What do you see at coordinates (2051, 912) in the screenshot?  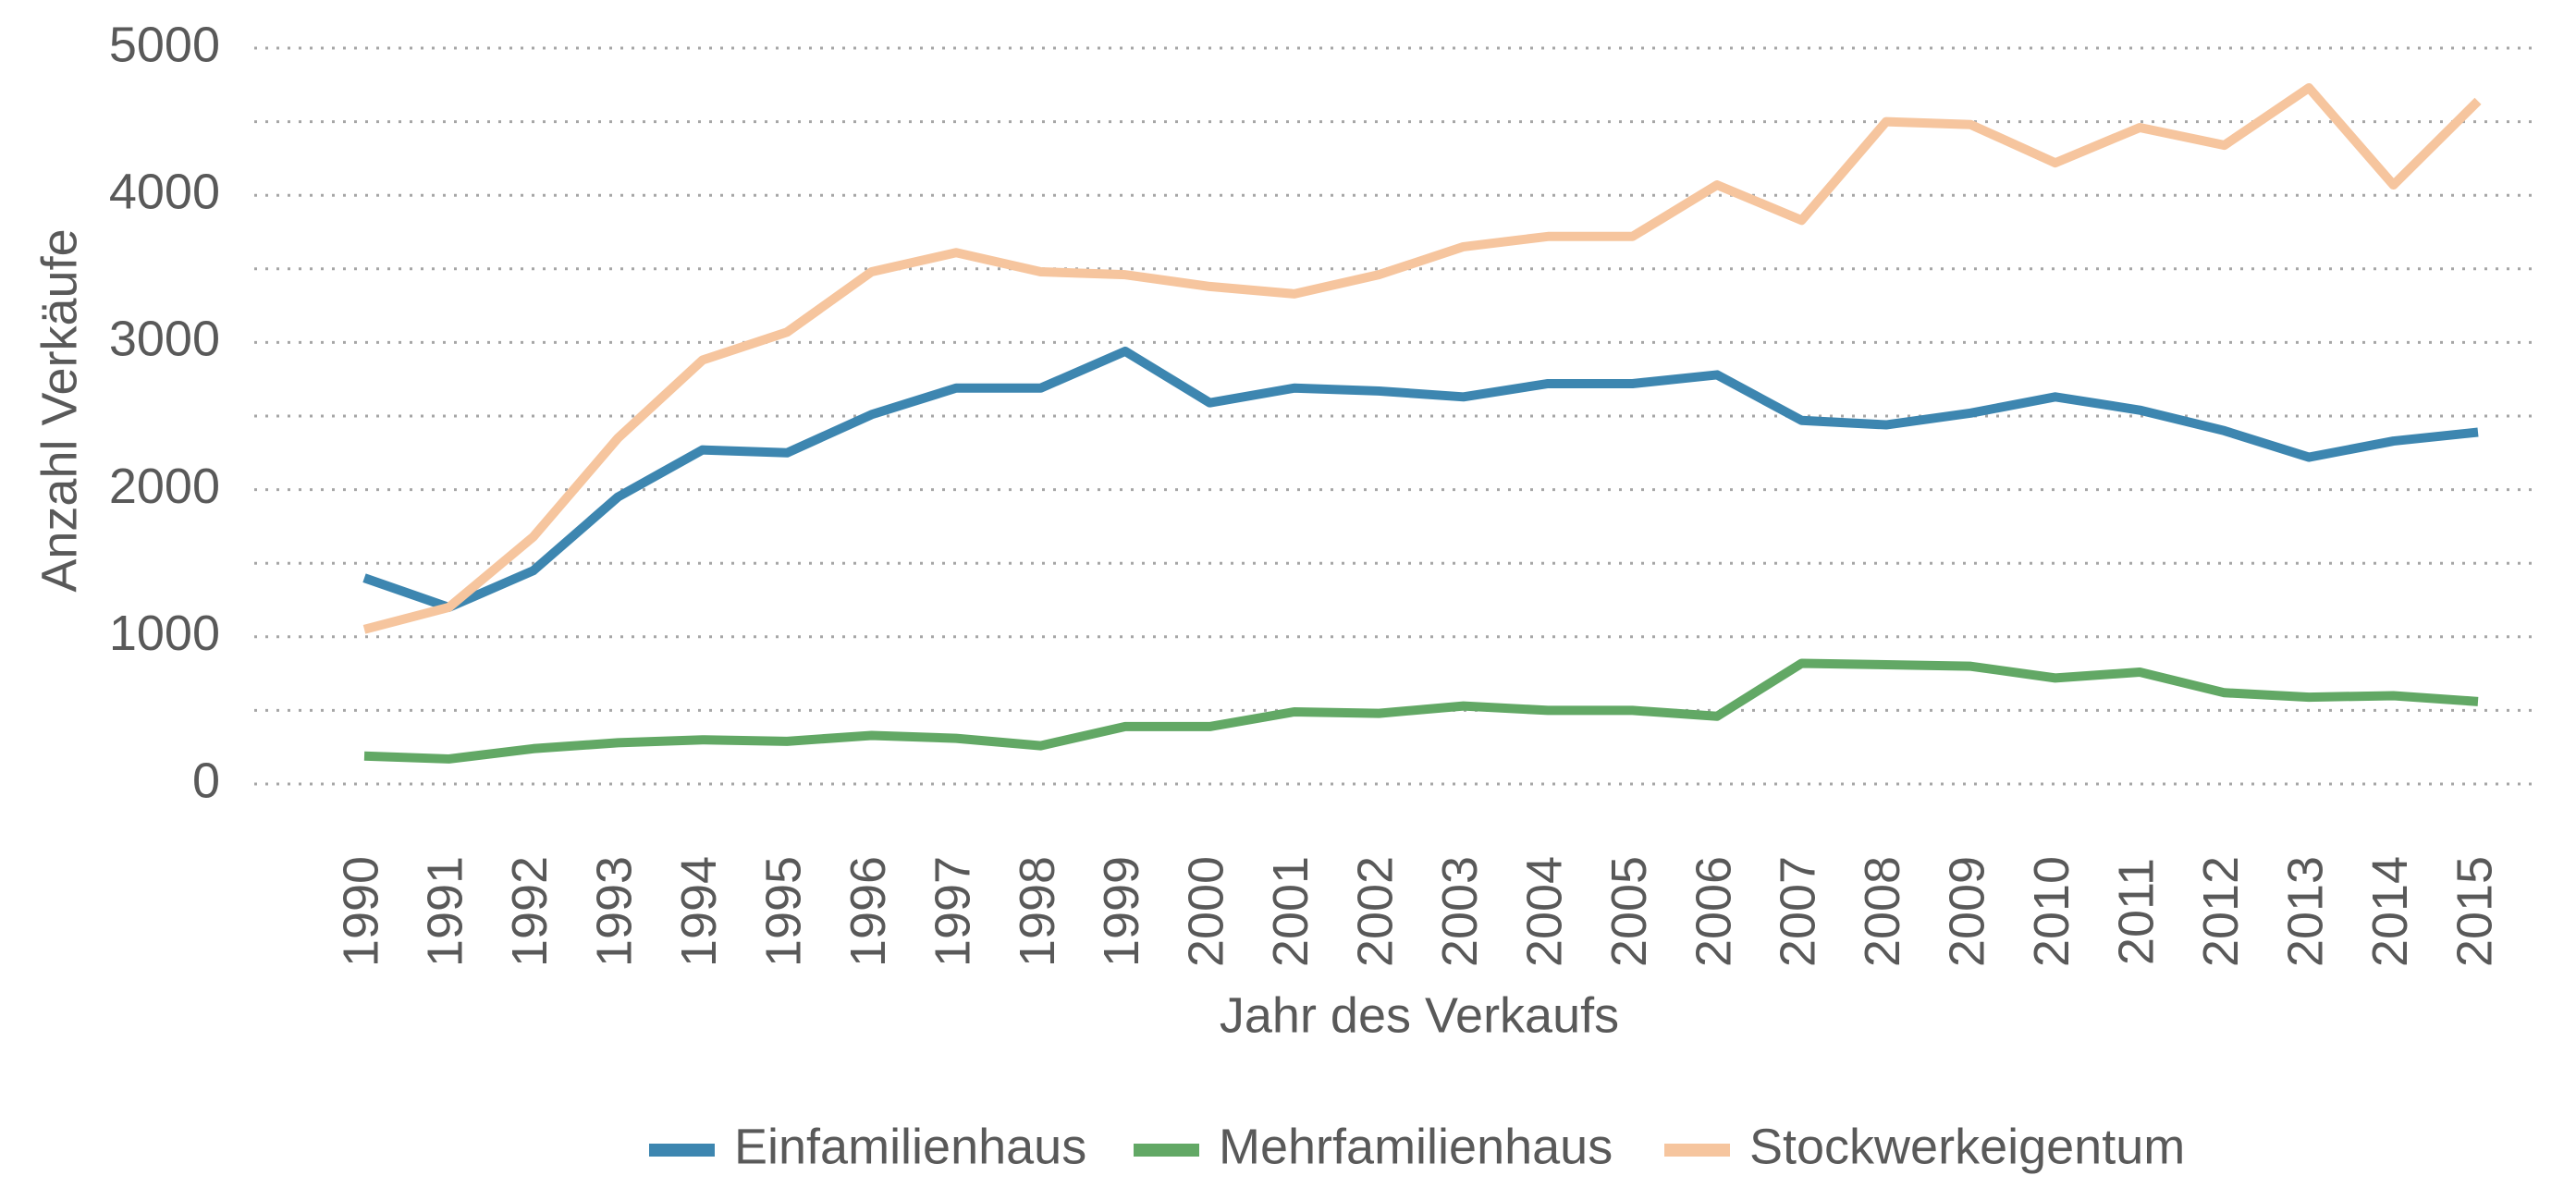 I see `x-tick-label: 2010` at bounding box center [2051, 912].